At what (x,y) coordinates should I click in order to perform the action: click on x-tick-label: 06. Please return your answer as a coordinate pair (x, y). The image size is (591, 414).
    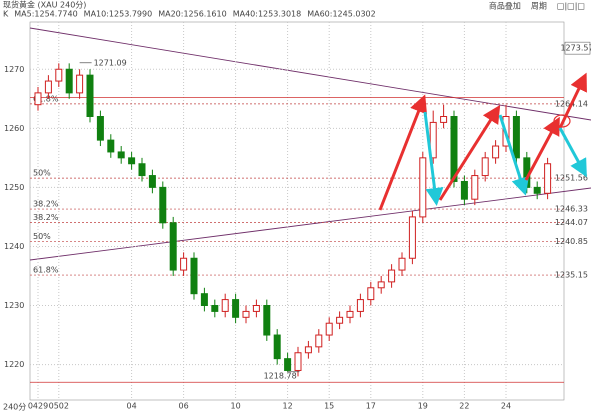
    Looking at the image, I should click on (184, 406).